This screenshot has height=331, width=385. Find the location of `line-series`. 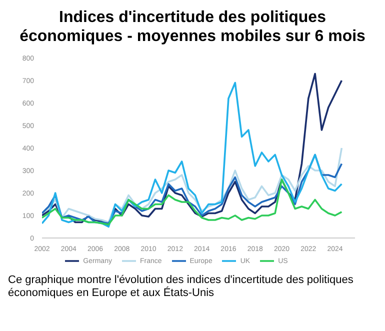

line-series is located at coordinates (192, 202).